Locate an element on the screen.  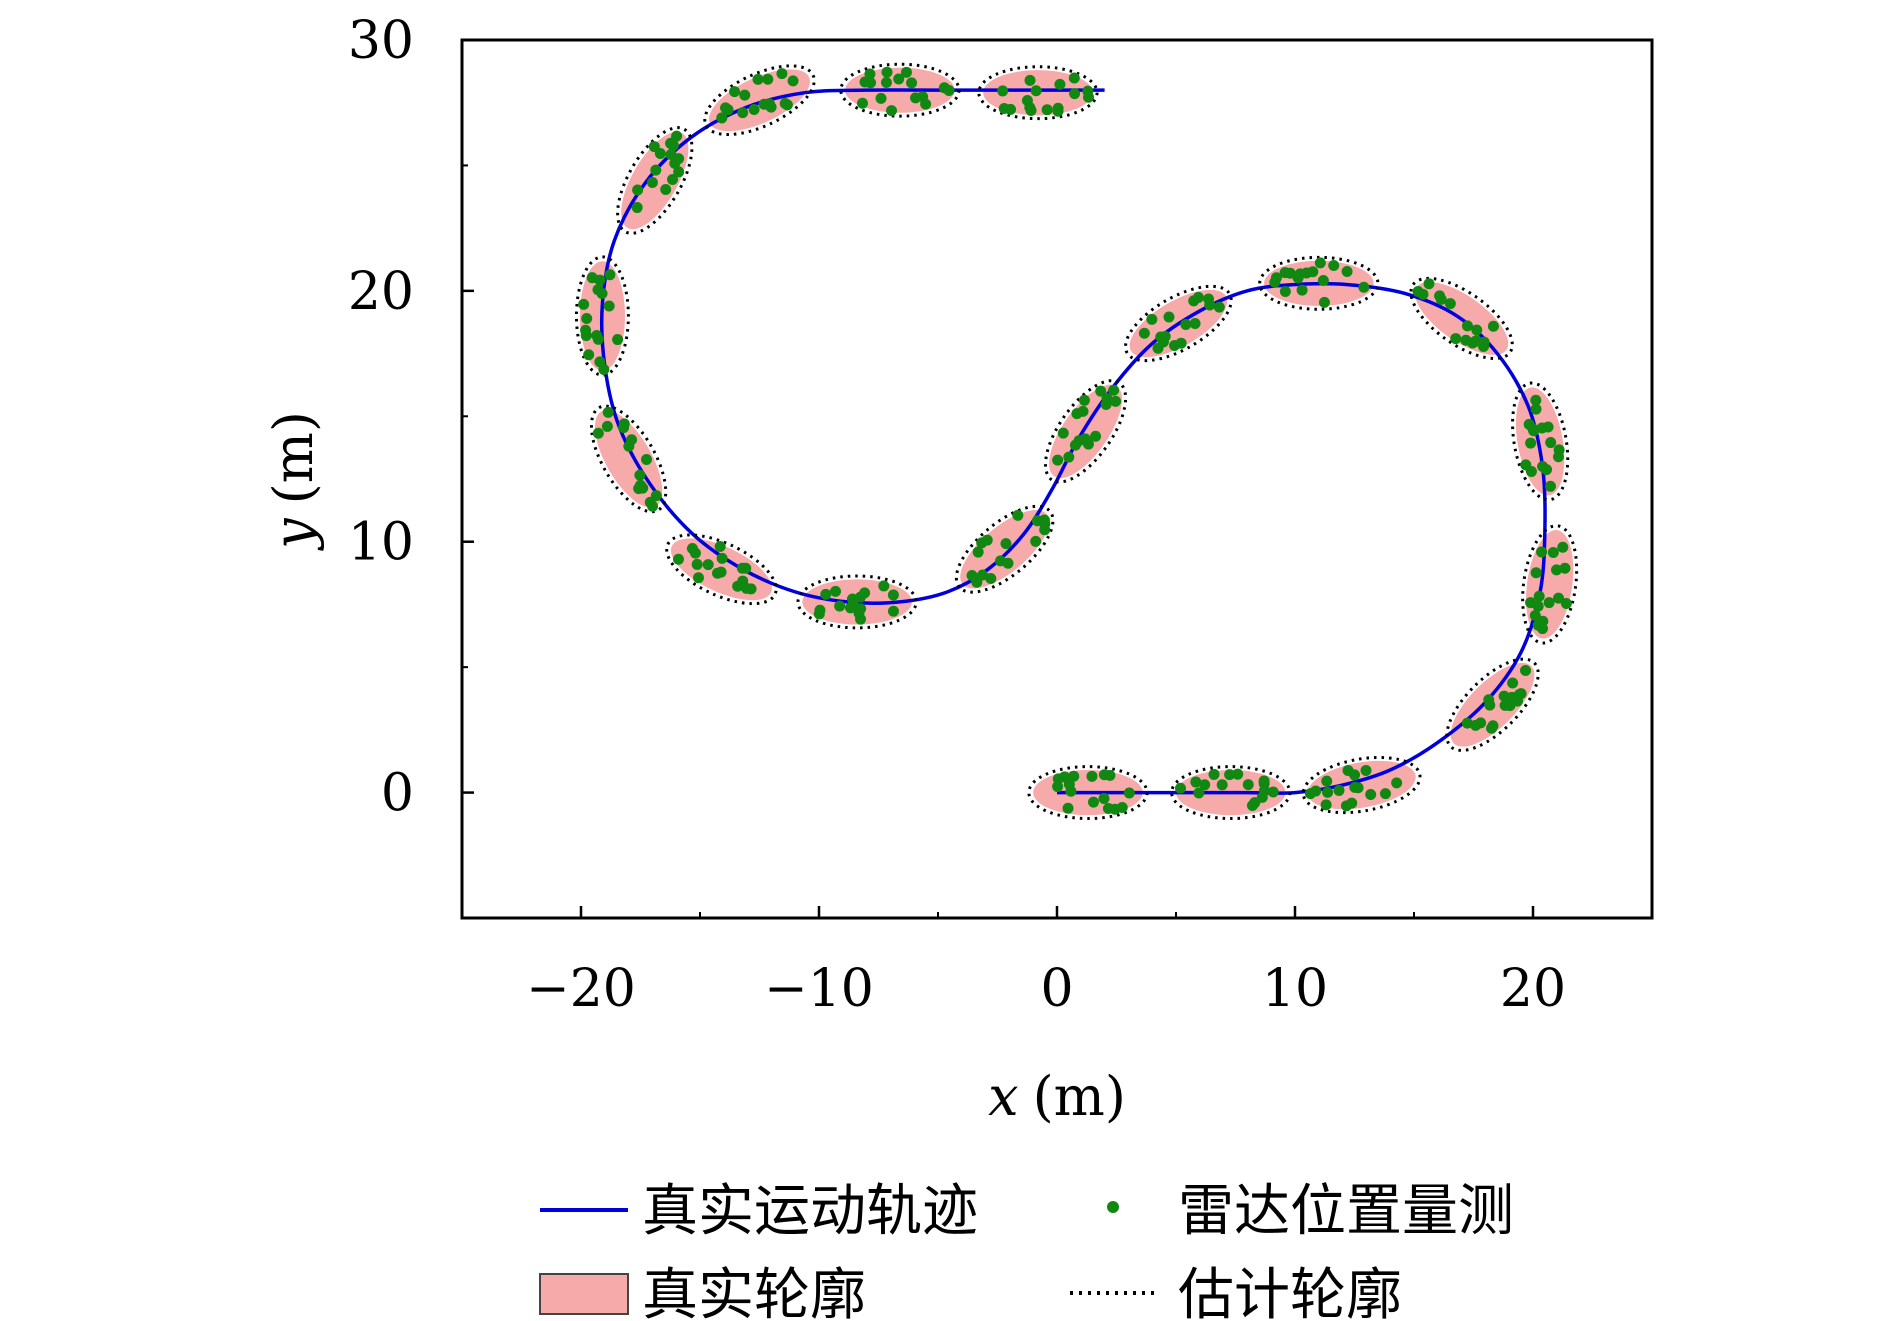
true-extent-ellipse is located at coordinates (1085, 431).